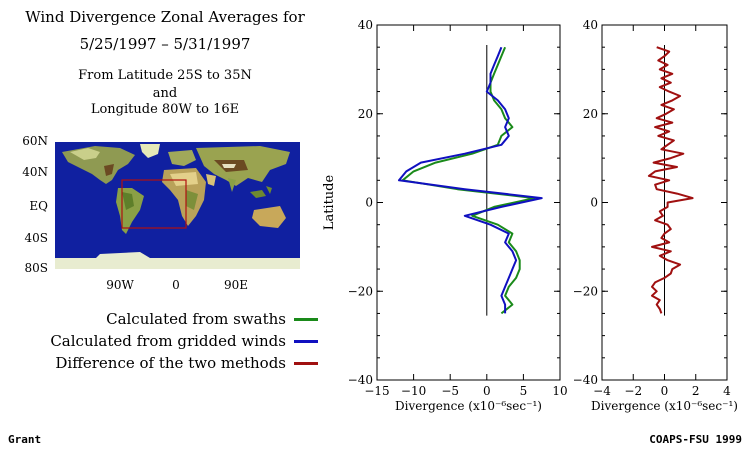 The image size is (750, 450). Describe the element at coordinates (120, 285) in the screenshot. I see `lon-label: 90W` at that location.